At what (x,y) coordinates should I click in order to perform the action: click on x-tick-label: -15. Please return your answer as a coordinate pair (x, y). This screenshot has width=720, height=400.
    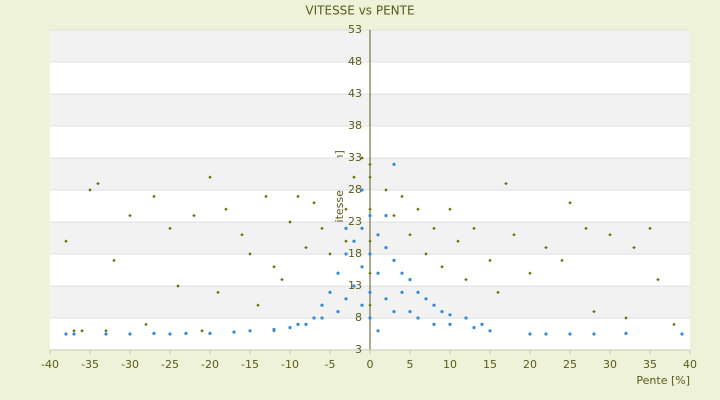
    Looking at the image, I should click on (250, 364).